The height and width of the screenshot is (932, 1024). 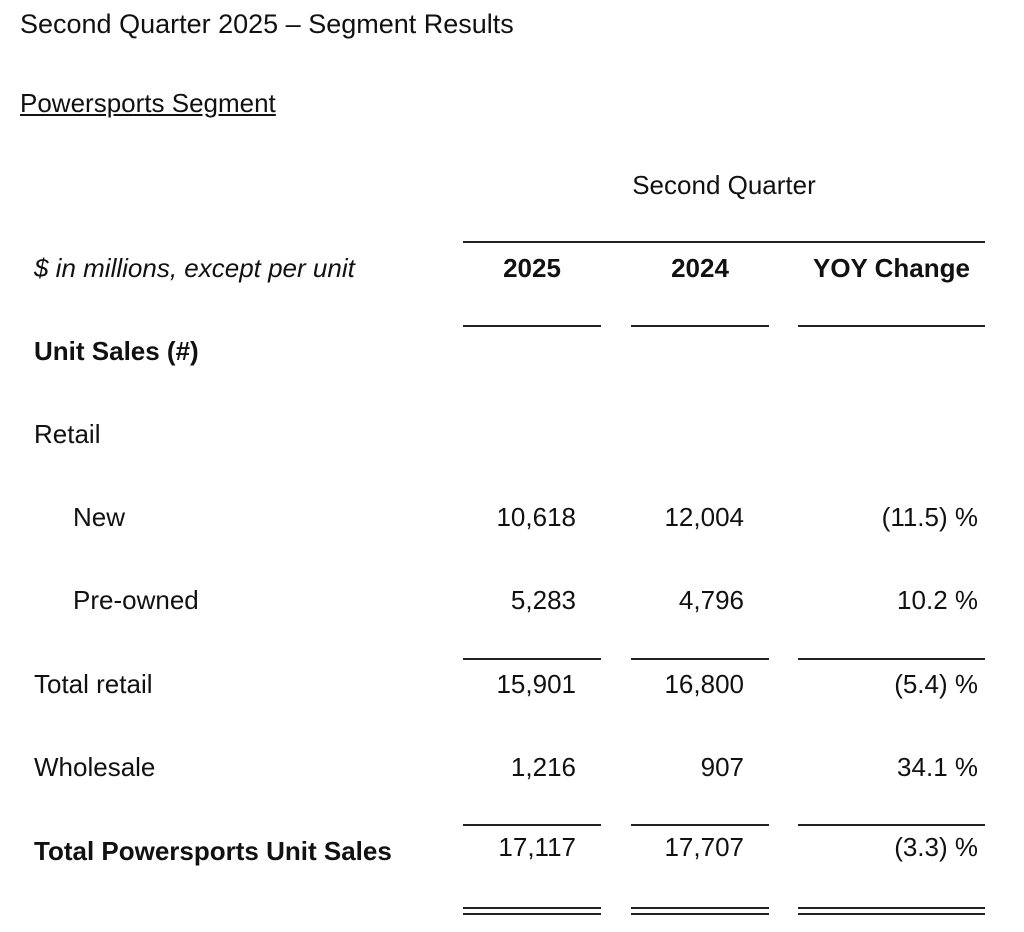 I want to click on cell: 34.1 %, so click(x=937, y=767).